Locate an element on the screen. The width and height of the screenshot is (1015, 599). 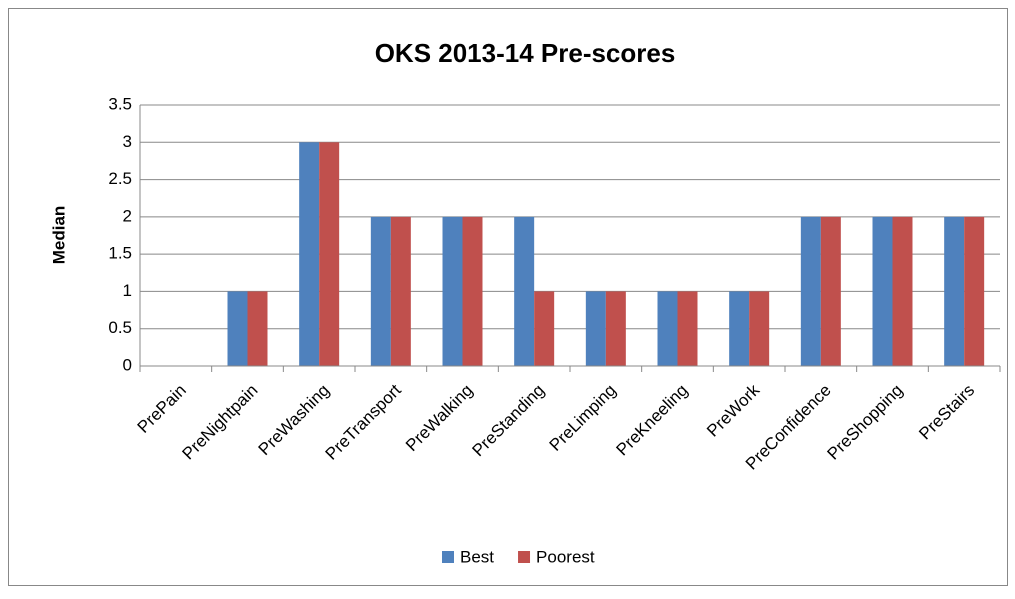
chart-title: OKS 2013-14 Pre-scores is located at coordinates (525, 53).